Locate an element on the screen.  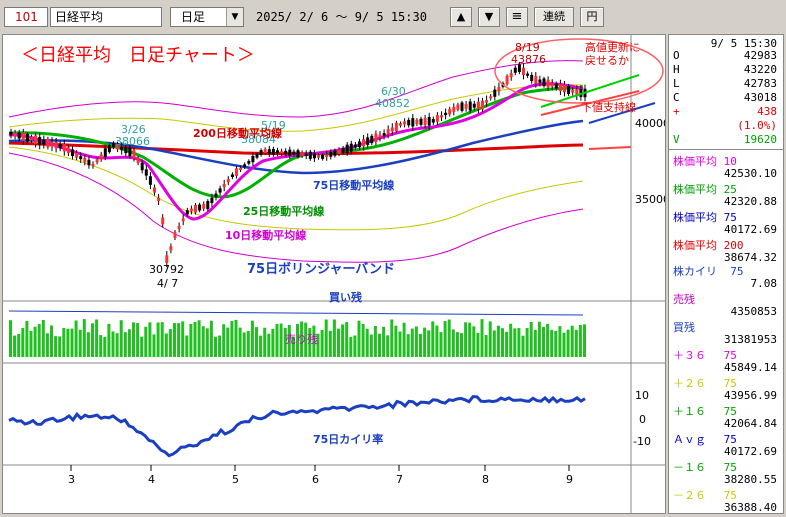
scroll-down-button: ▼ is located at coordinates (489, 17).